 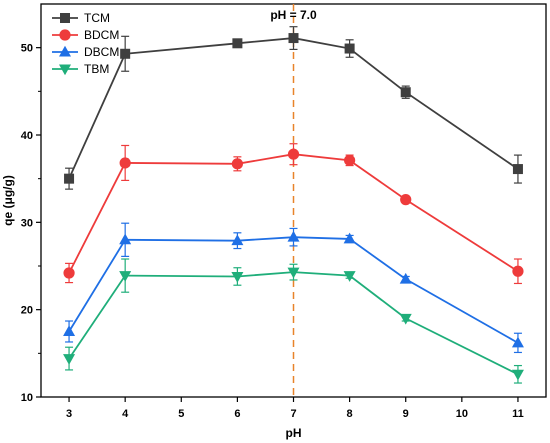 I want to click on ph-annotation-label: pH = 7.0, so click(x=293, y=15).